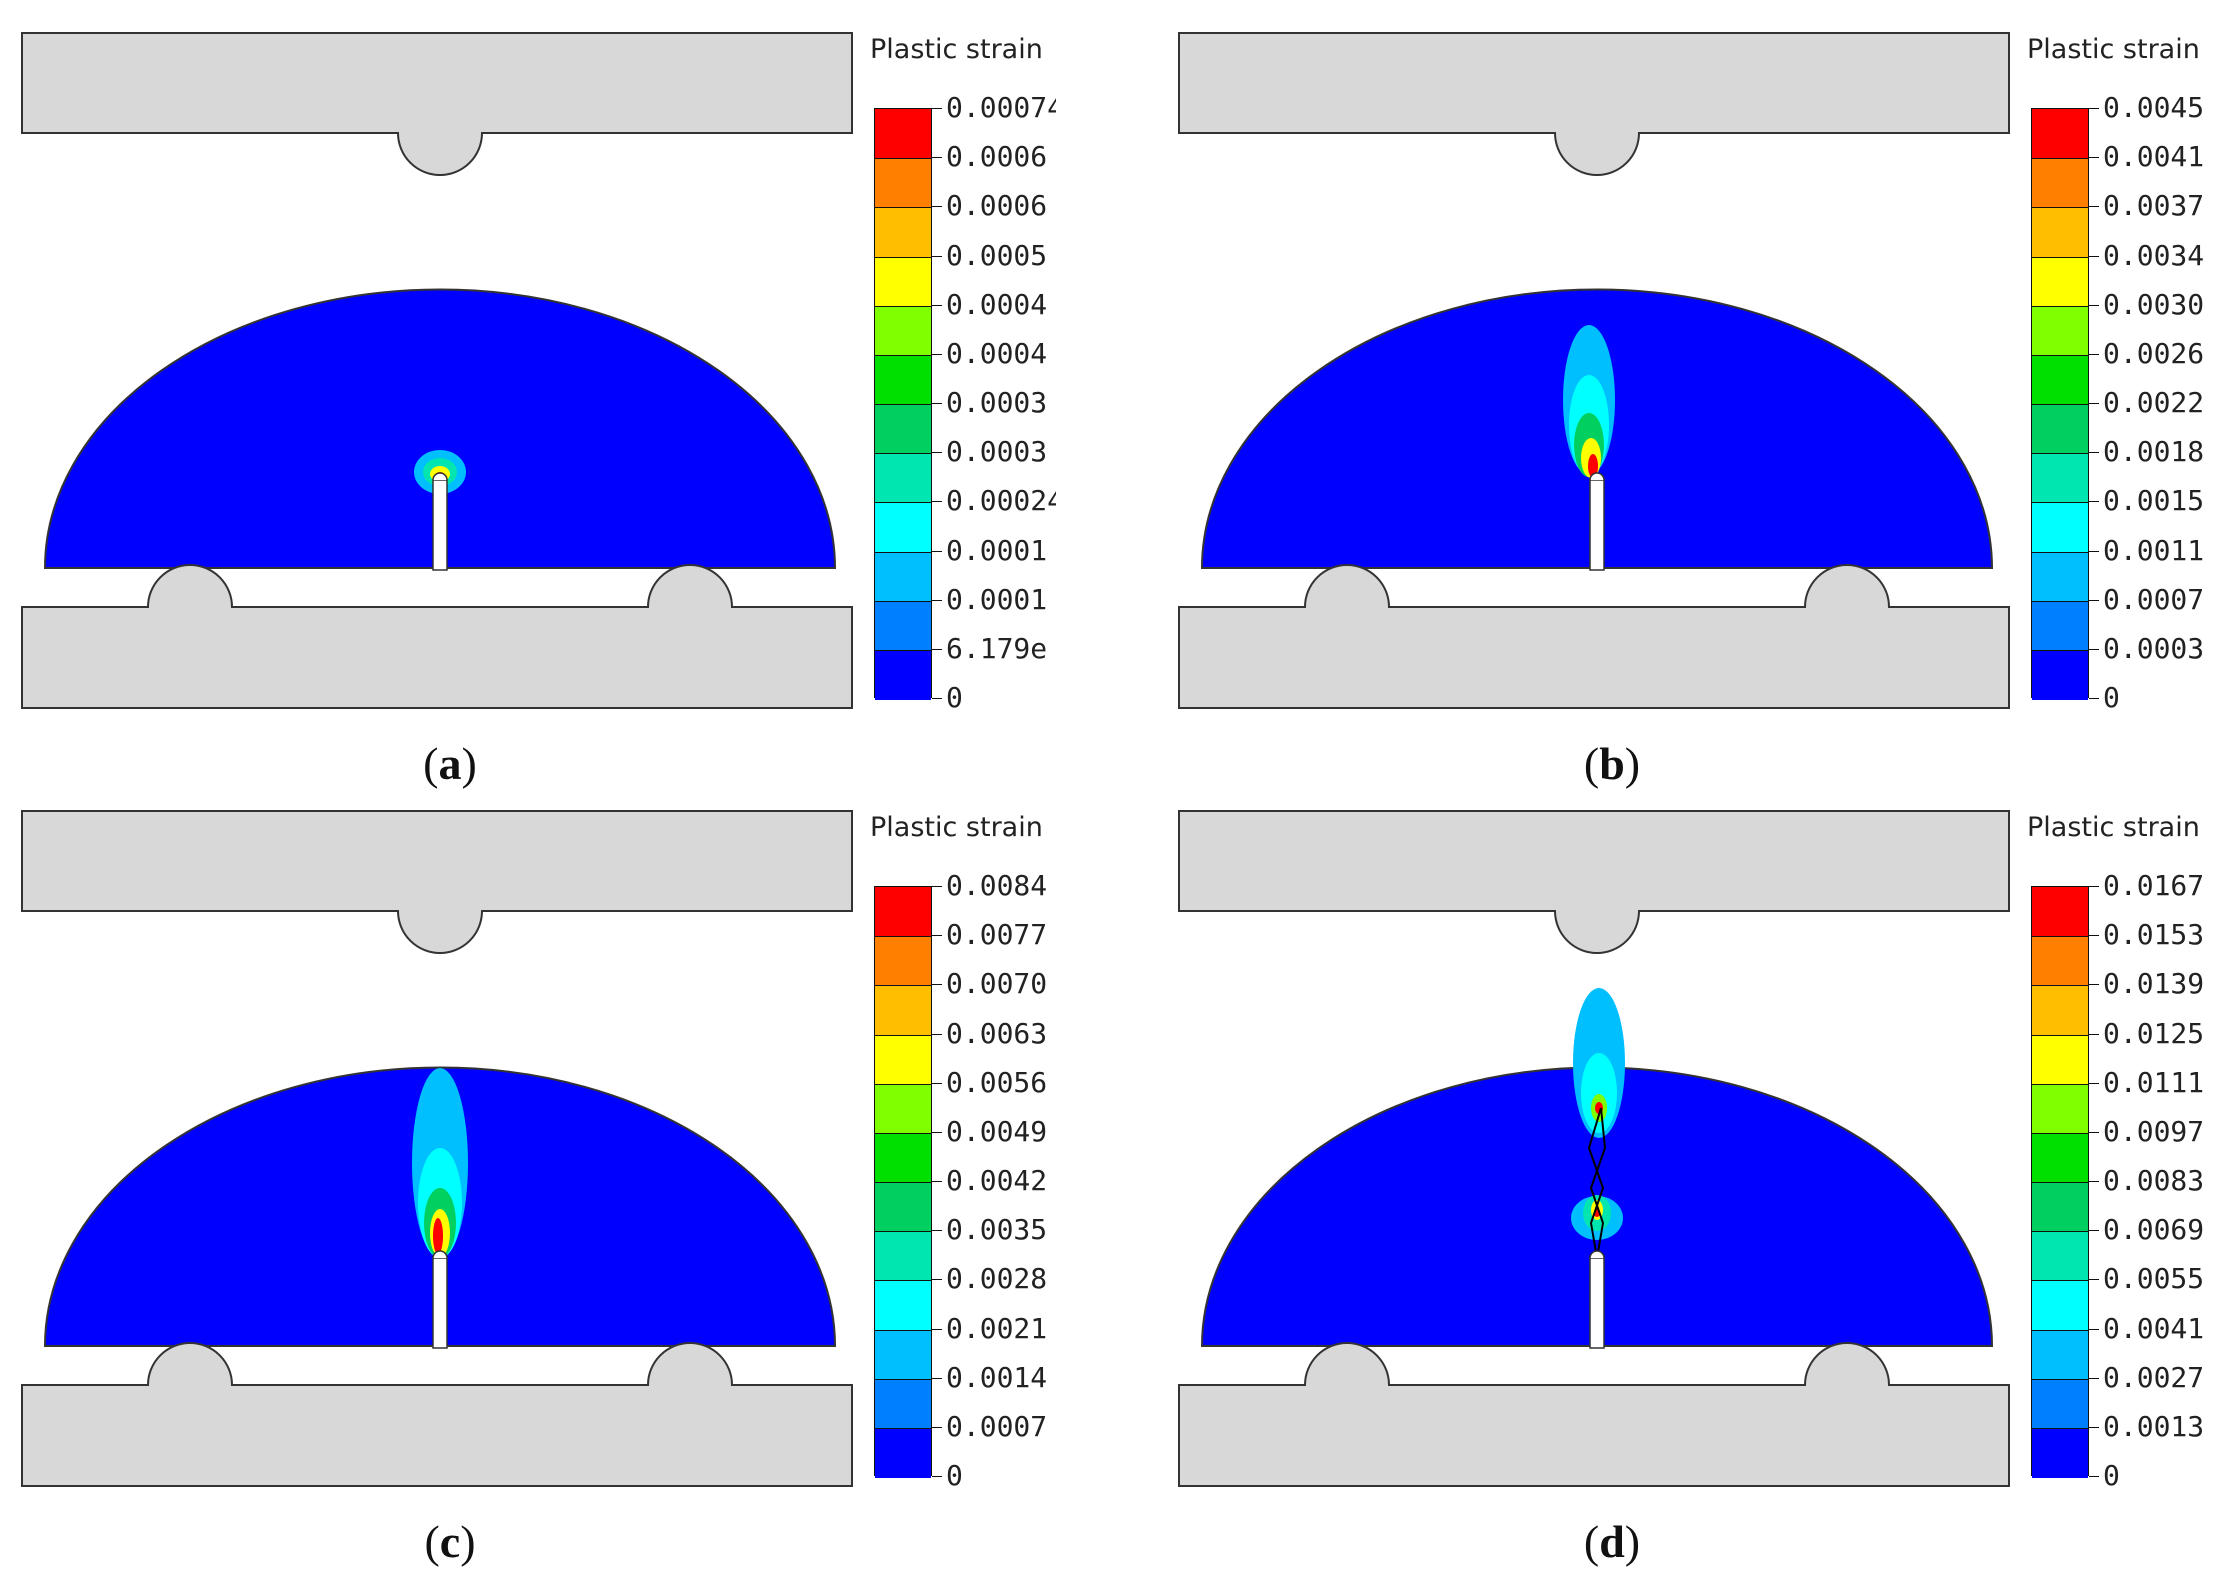  What do you see at coordinates (997, 935) in the screenshot?
I see `legend-label: 0.0077` at bounding box center [997, 935].